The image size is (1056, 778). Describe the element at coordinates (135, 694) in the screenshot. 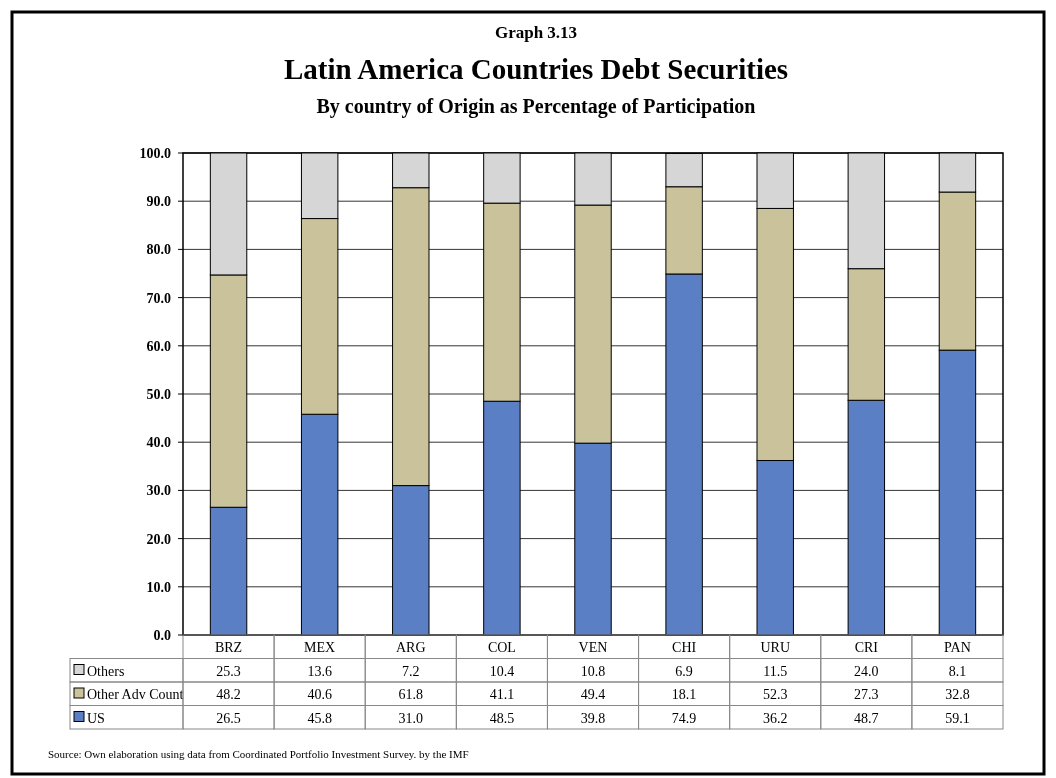

I see `legend-label: Other Adv Count` at that location.